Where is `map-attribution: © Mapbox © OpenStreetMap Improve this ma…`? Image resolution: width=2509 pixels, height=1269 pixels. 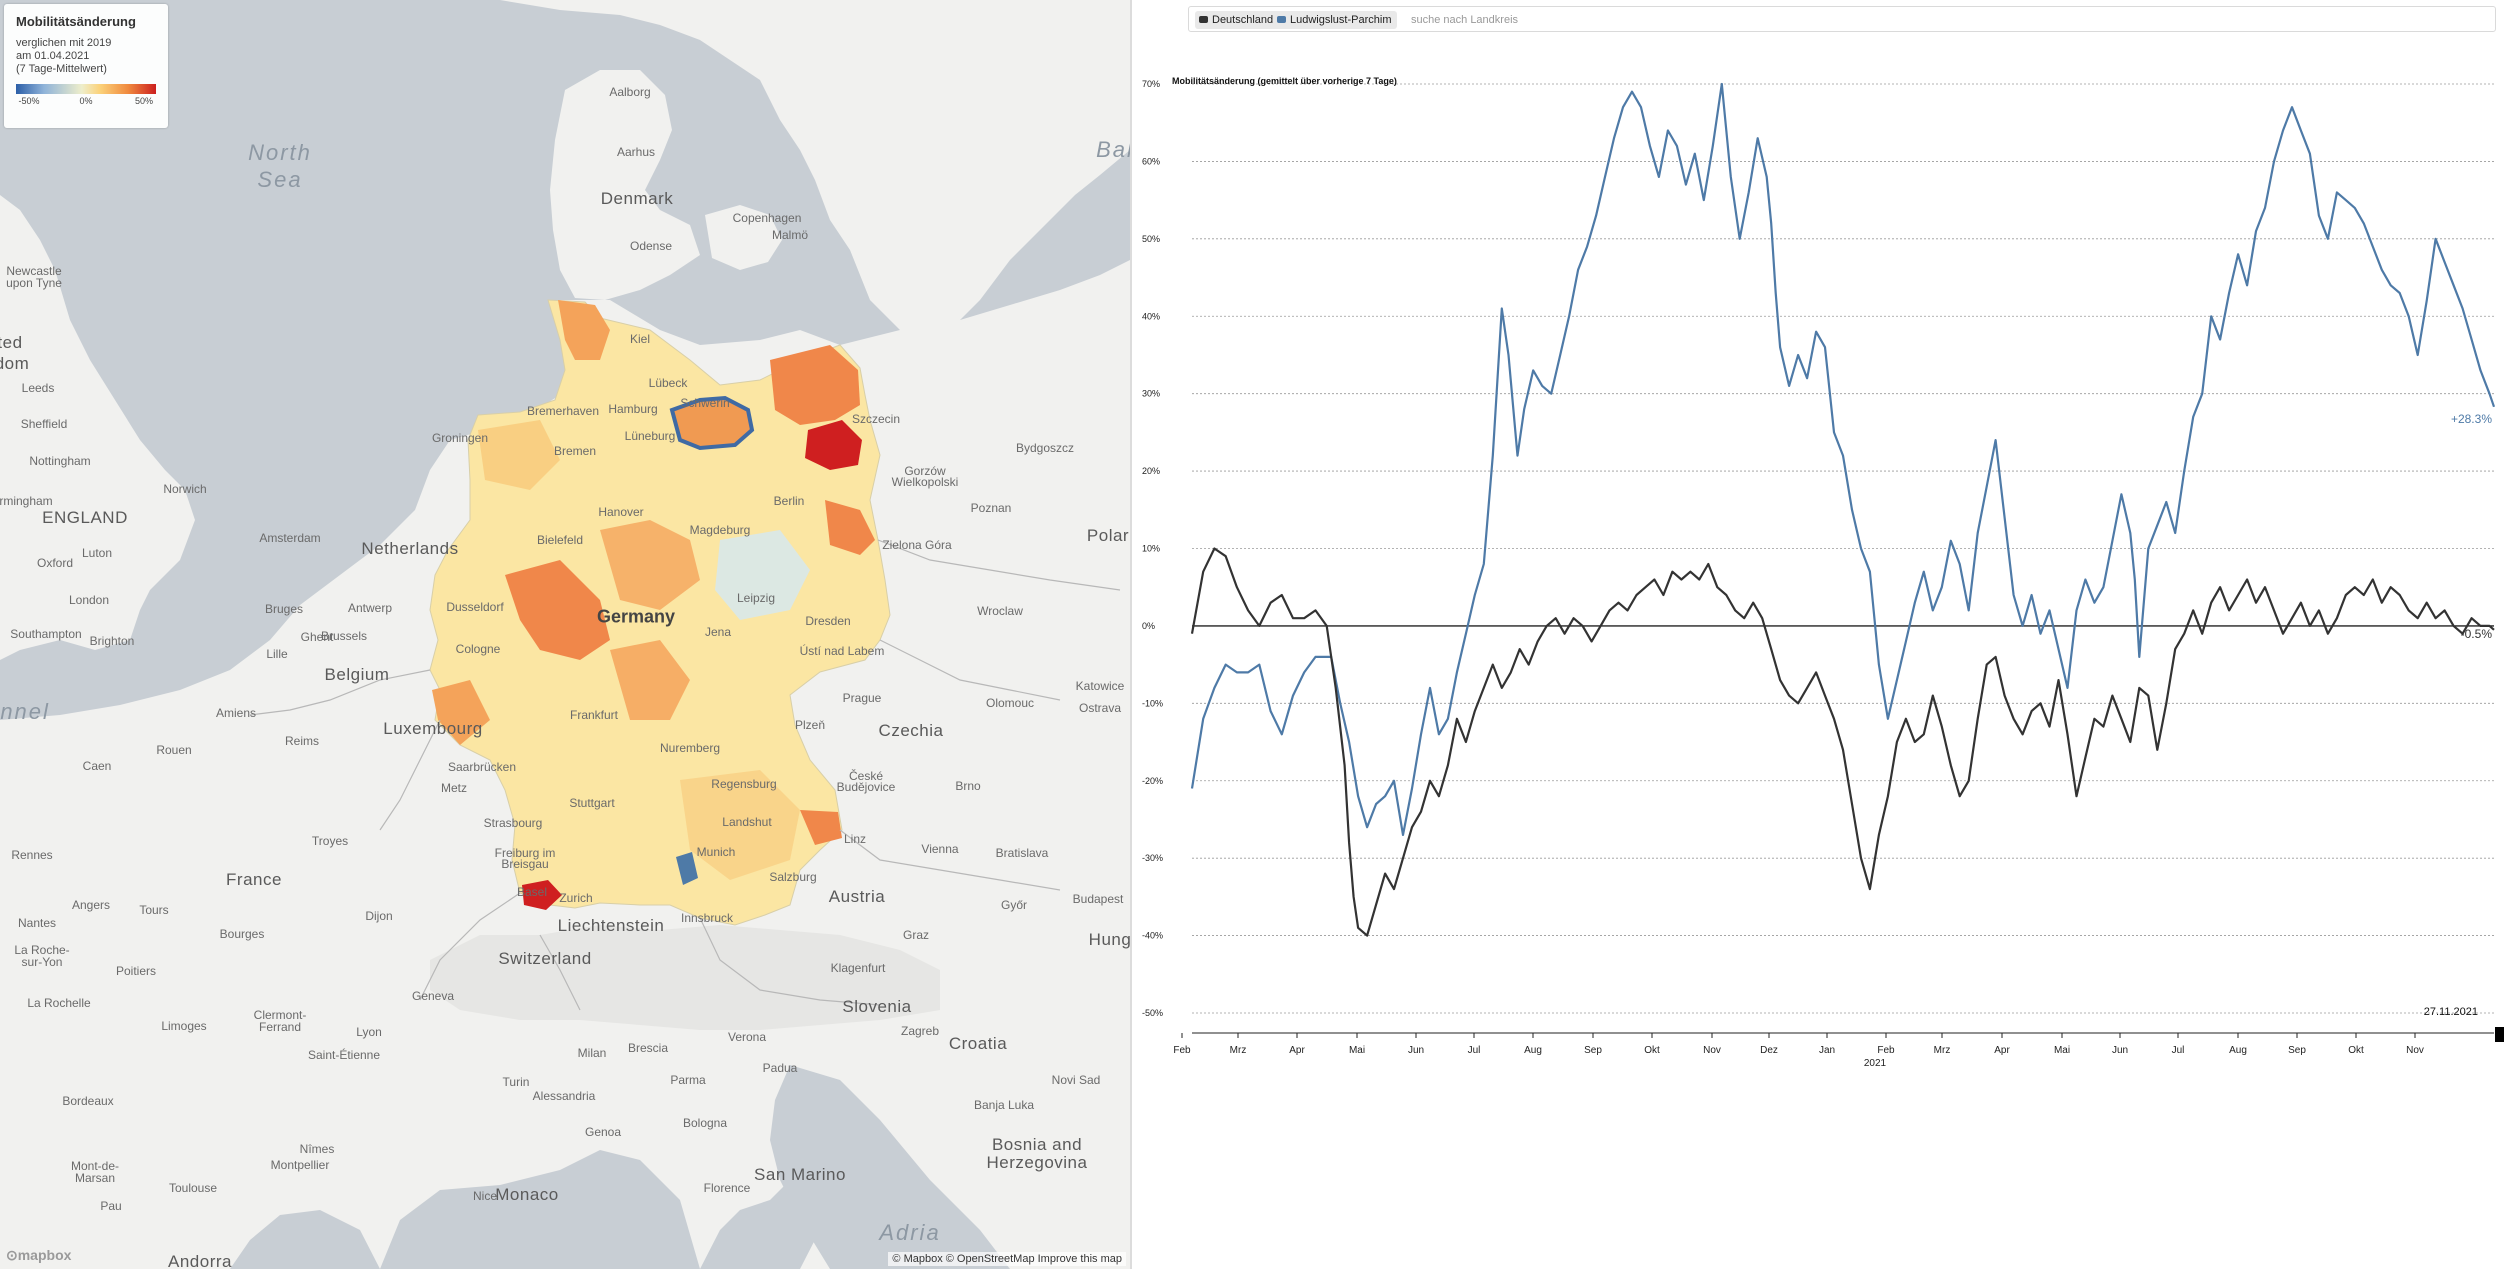
map-attribution: © Mapbox © OpenStreetMap Improve this ma… is located at coordinates (1007, 1259).